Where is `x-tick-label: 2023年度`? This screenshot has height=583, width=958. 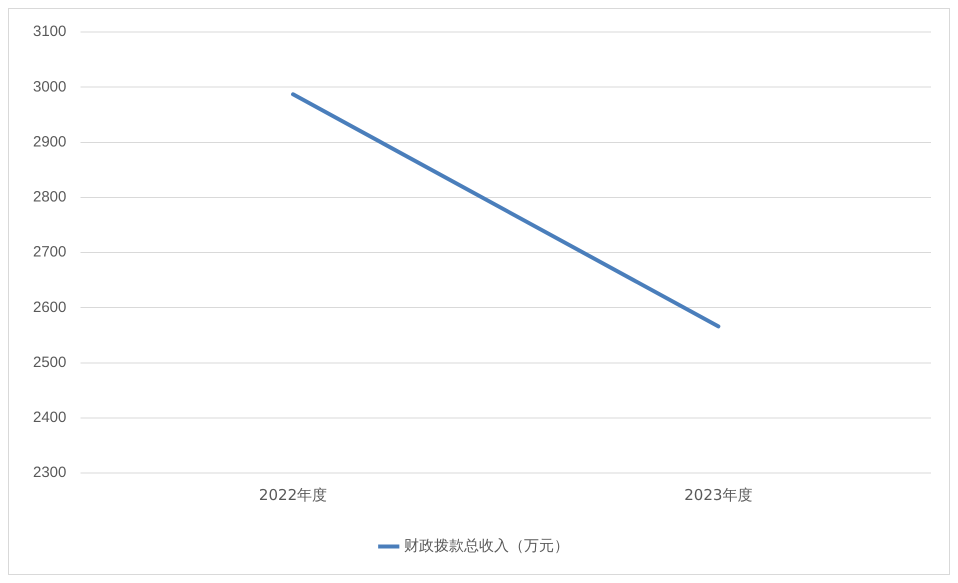 x-tick-label: 2023年度 is located at coordinates (718, 495).